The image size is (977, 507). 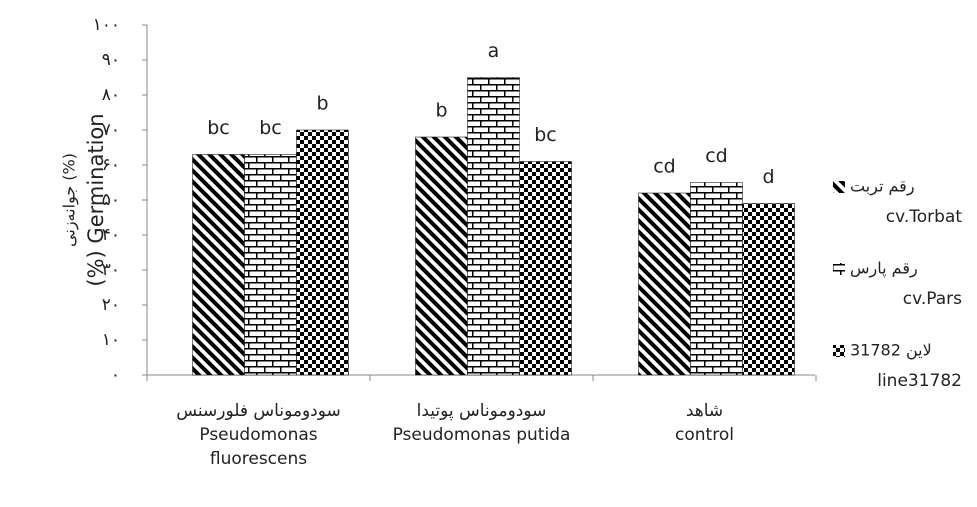 I want to click on legend-label: رقم پارس, so click(x=884, y=269).